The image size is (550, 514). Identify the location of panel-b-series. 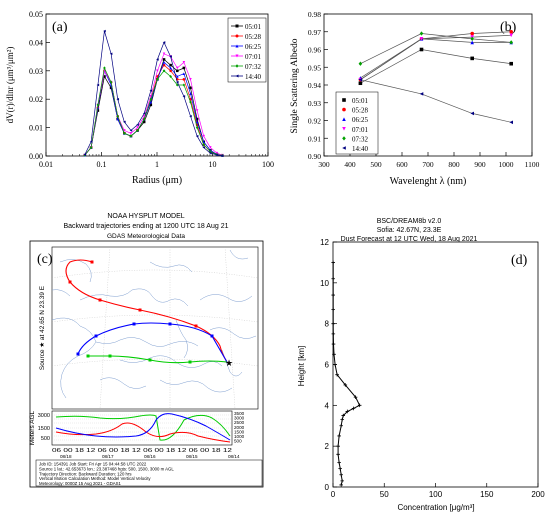
(435, 77).